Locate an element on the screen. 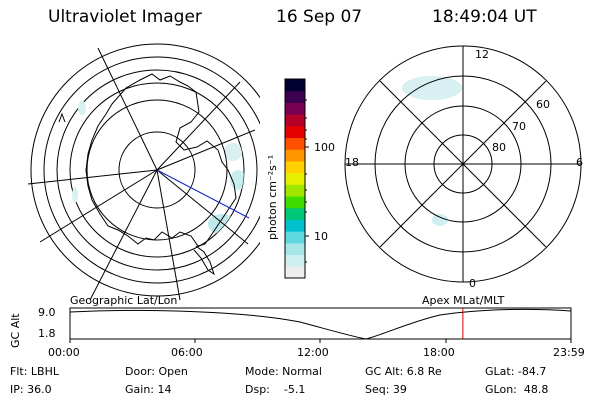  mlt-label-18: 18 is located at coordinates (352, 162).